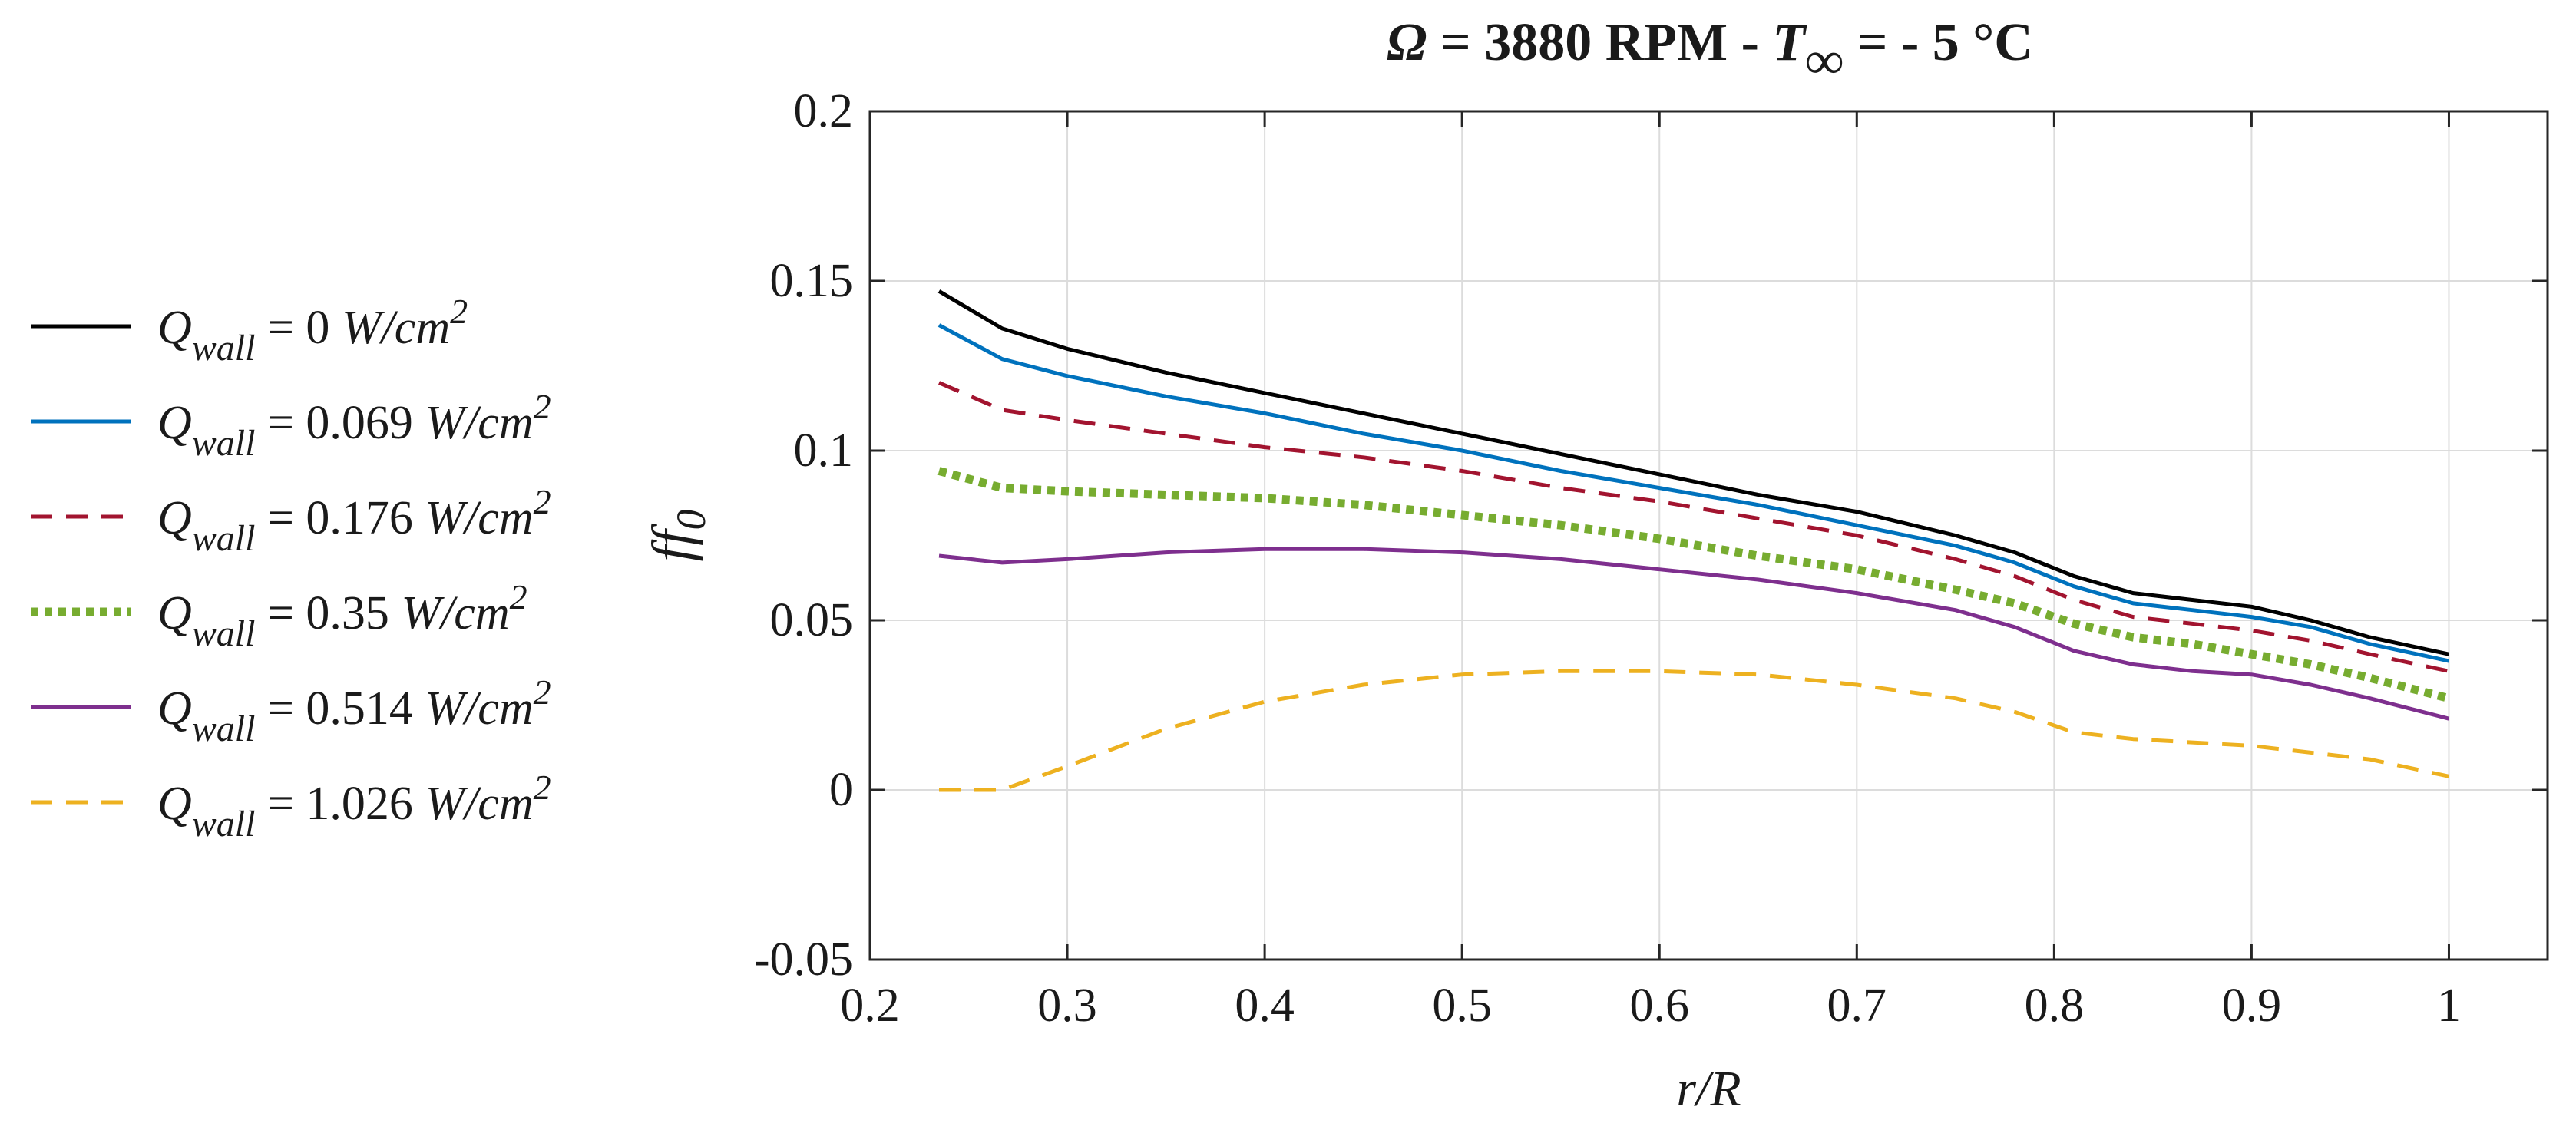 This screenshot has width=2576, height=1130. What do you see at coordinates (2055, 1006) in the screenshot?
I see `x-tick-label: 0.8` at bounding box center [2055, 1006].